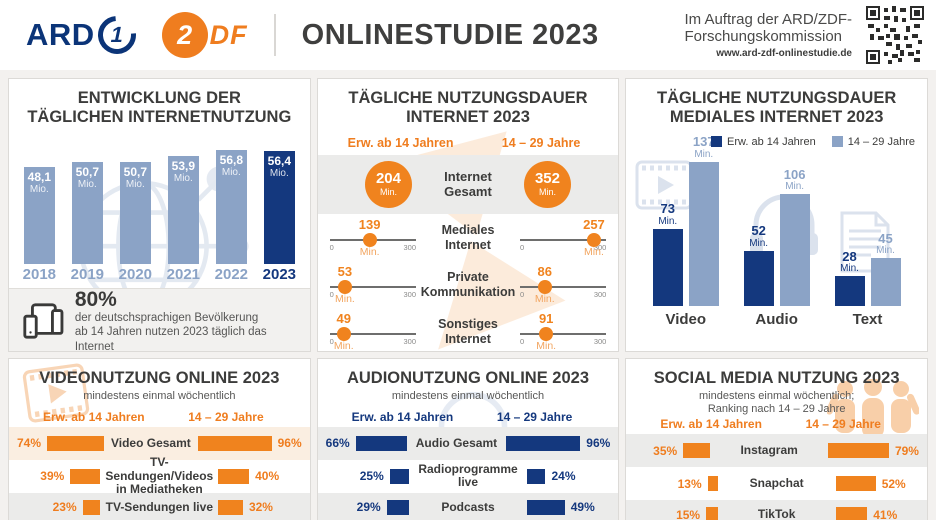 This screenshot has width=936, height=520. I want to click on slider-right: 0 300 86 Min., so click(563, 284).